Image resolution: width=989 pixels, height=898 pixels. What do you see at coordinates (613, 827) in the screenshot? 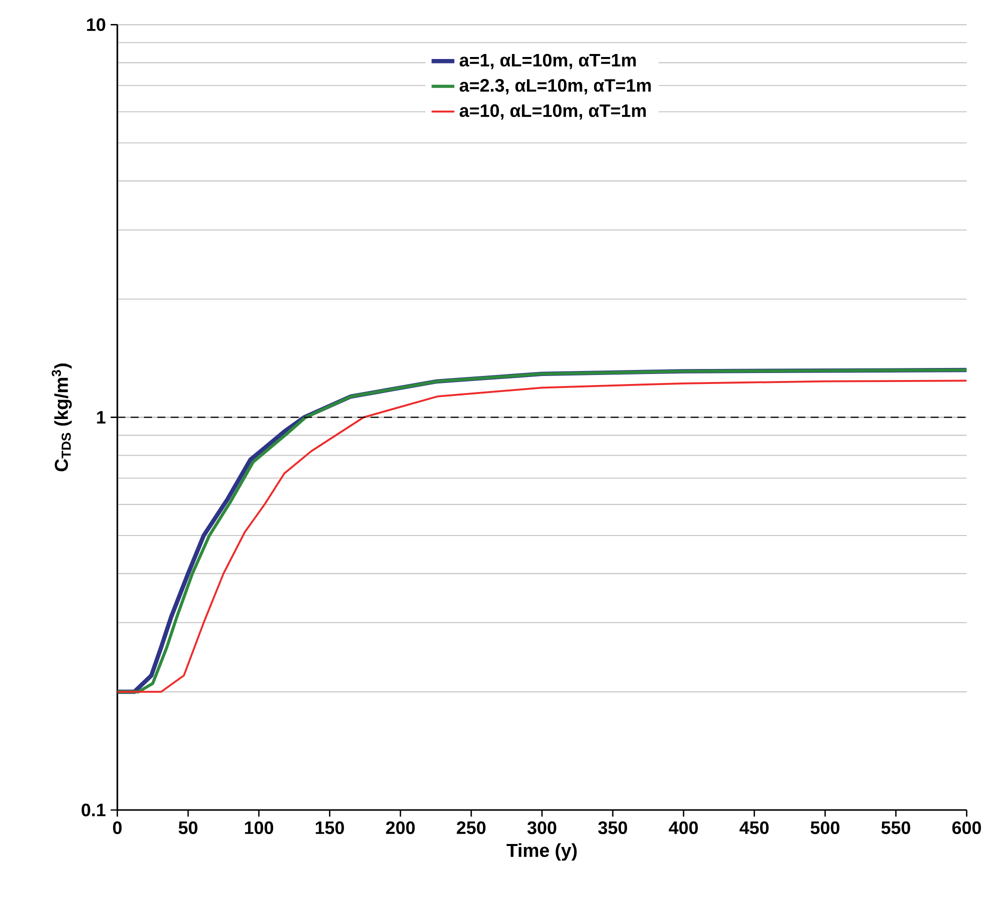
I see `x-tick-label: 350` at bounding box center [613, 827].